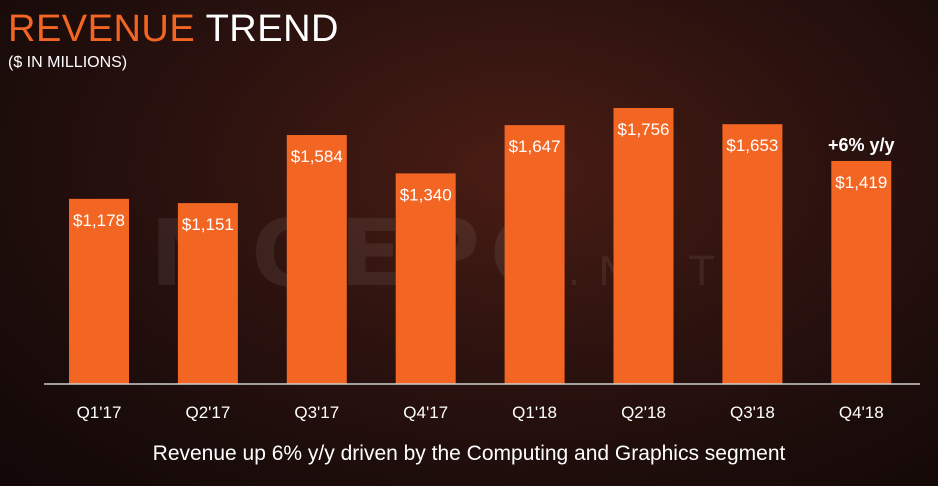  I want to click on bar-value-label: $1,340, so click(426, 194).